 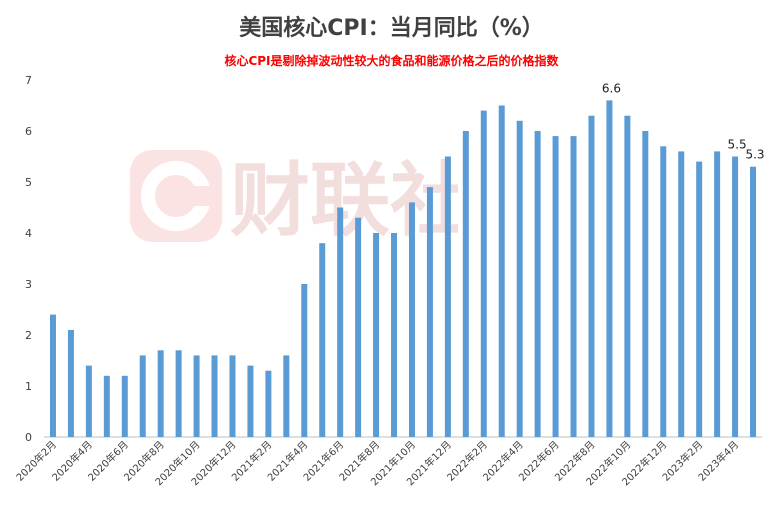 What do you see at coordinates (344, 200) in the screenshot?
I see `watermark-text: 财联社` at bounding box center [344, 200].